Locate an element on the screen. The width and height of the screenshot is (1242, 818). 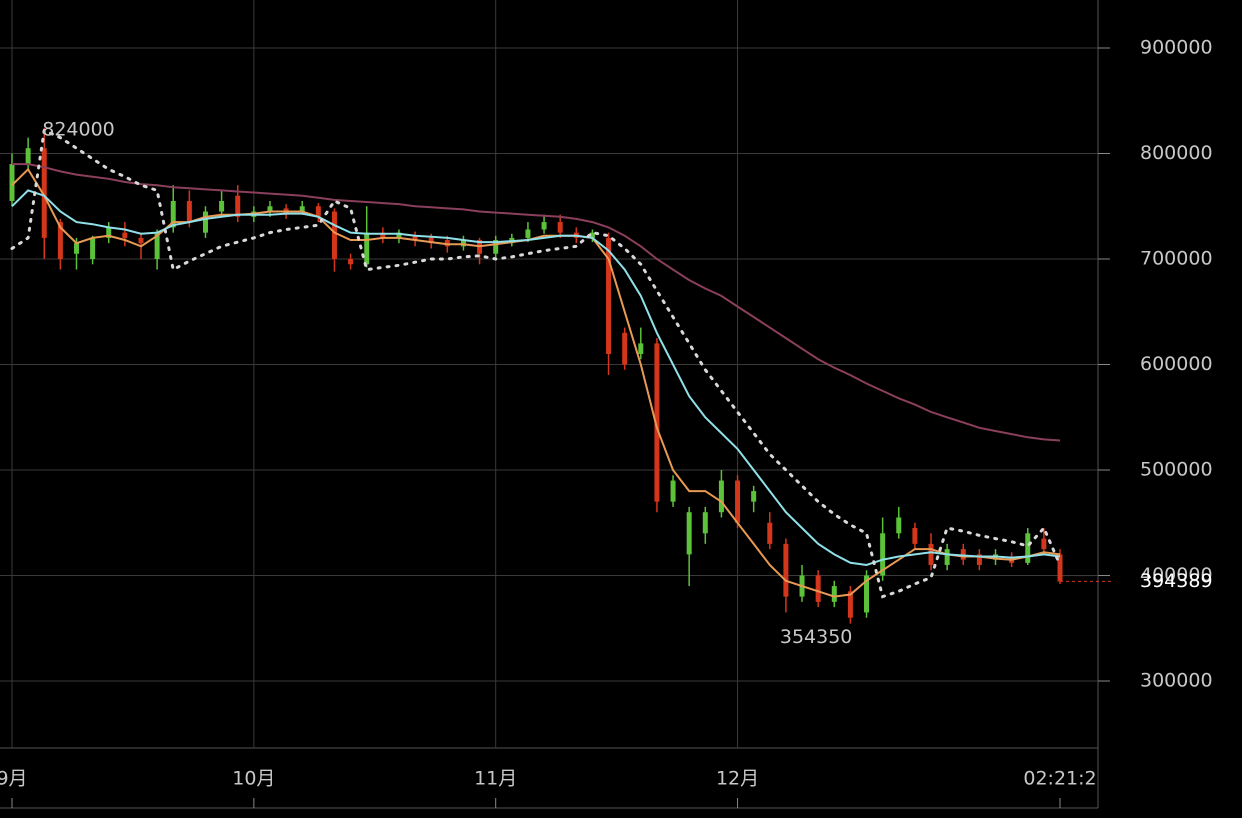
y-tick-label: 400000 is located at coordinates (1176, 575).